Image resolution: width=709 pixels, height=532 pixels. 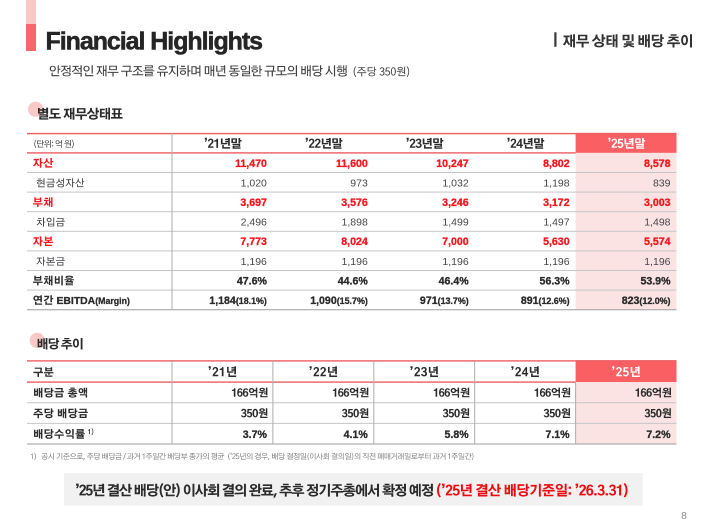 I want to click on svg-text: 44.6%, so click(x=353, y=281).